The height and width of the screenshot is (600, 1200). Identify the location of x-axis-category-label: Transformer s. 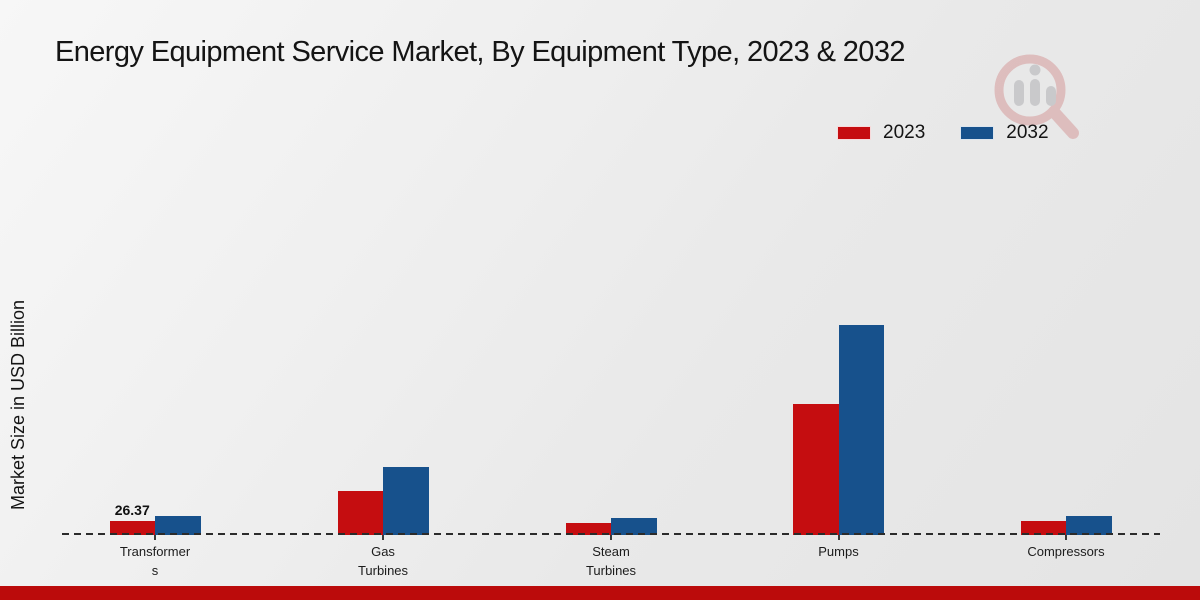
(155, 561).